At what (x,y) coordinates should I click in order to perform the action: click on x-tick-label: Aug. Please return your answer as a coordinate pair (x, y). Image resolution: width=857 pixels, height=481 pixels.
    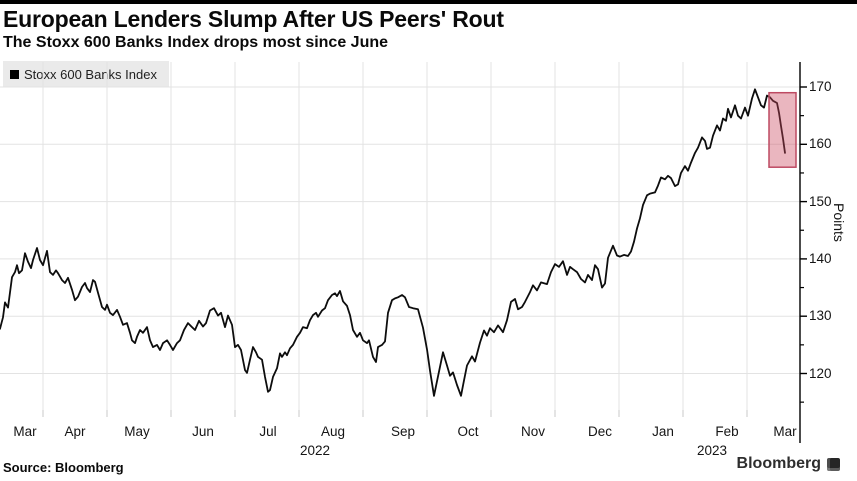
    Looking at the image, I should click on (333, 431).